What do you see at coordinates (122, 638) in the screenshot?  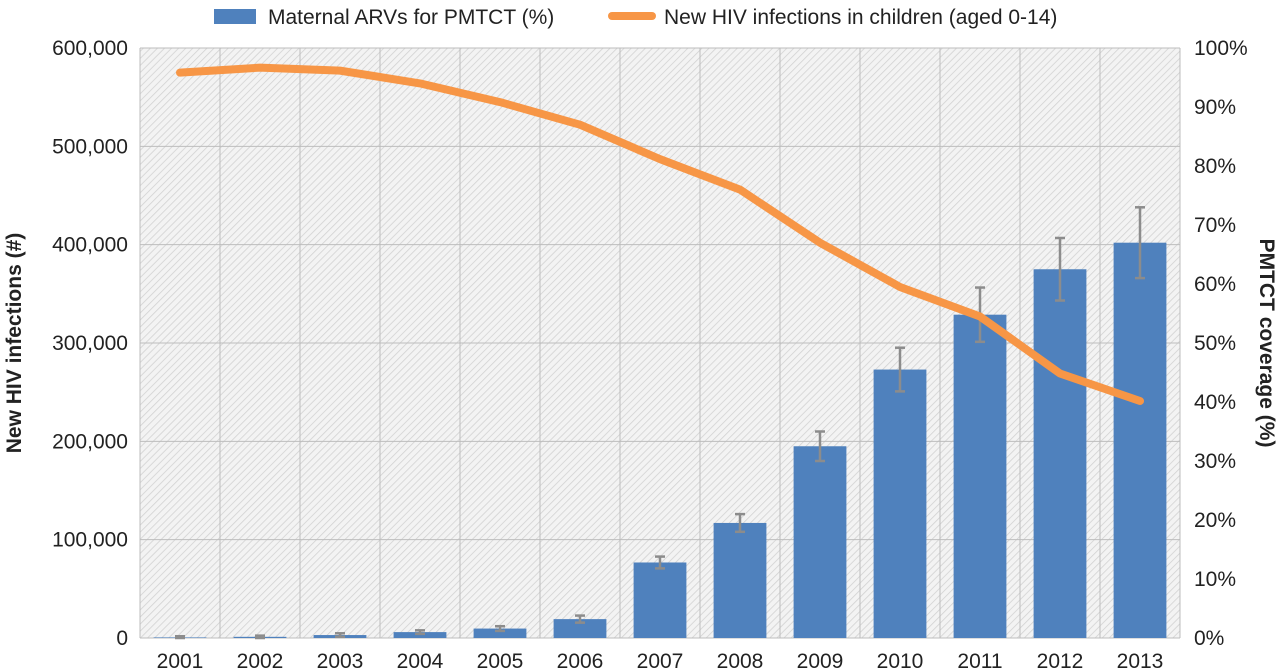 I see `left-tick-label: 0` at bounding box center [122, 638].